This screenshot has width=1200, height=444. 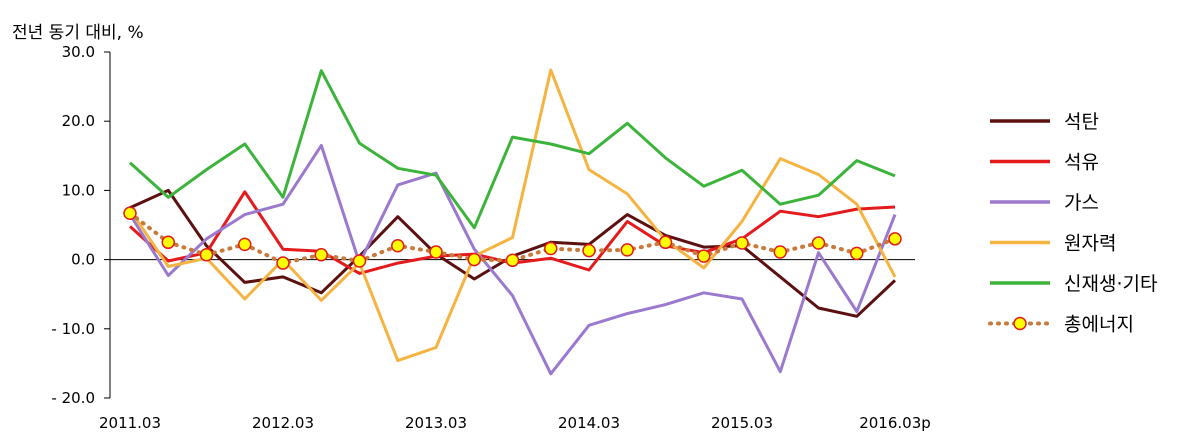 What do you see at coordinates (78, 190) in the screenshot?
I see `y-tick-label: 10.0` at bounding box center [78, 190].